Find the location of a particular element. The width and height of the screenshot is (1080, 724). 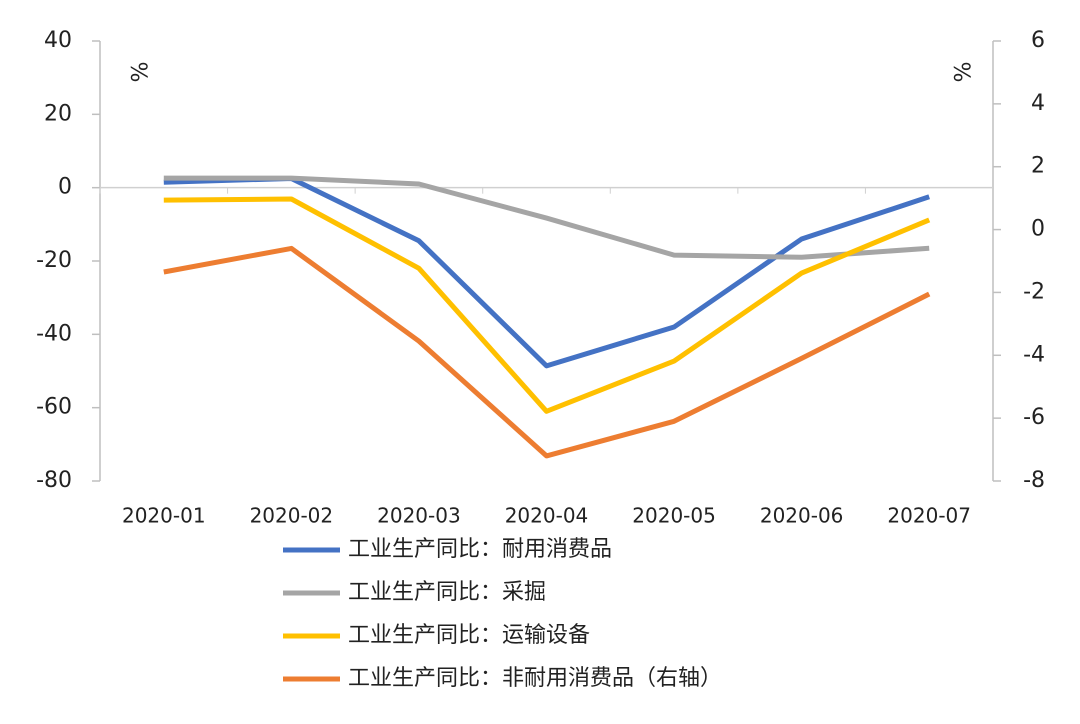

y-tick-label: -60 is located at coordinates (54, 407).